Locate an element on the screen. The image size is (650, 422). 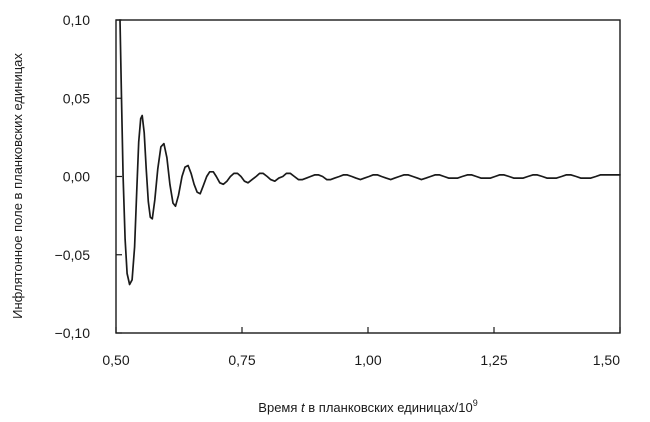
x-axis-ticks: 0,50 0,75 1,00 1,25 1,50 is located at coordinates (361, 347).